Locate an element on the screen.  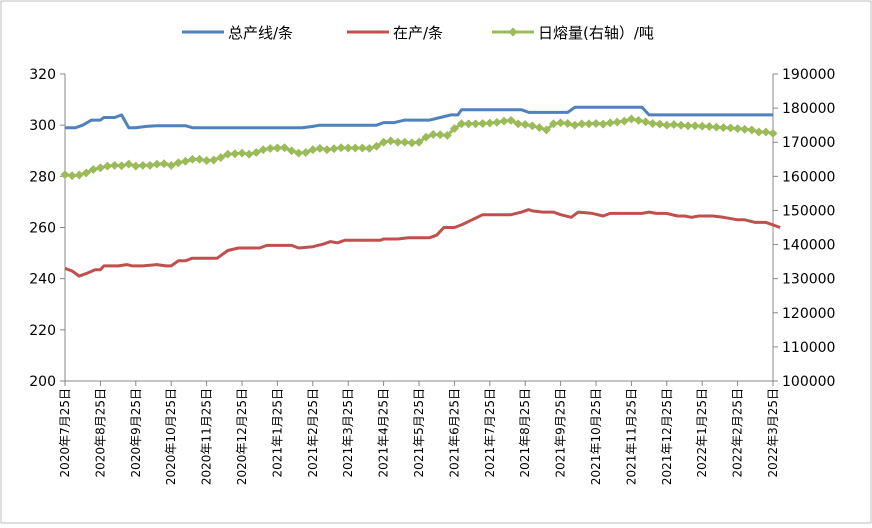
left-tick-label: 240 is located at coordinates (42, 280).